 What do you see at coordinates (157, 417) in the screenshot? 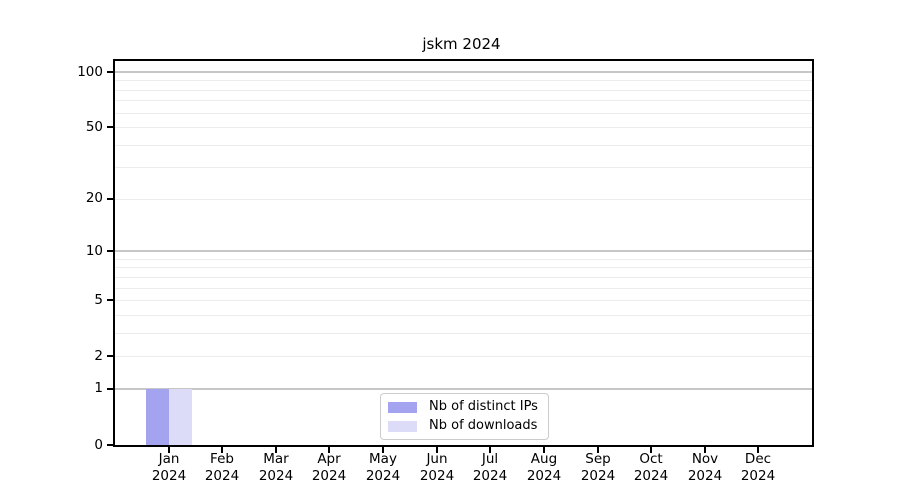
I see `bar-nb-of-distinct-ips-jan` at bounding box center [157, 417].